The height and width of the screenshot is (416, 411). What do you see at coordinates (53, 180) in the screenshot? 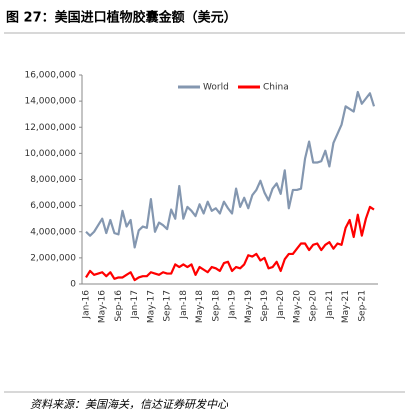
I see `y-tick-label: 8,000,000` at bounding box center [53, 180].